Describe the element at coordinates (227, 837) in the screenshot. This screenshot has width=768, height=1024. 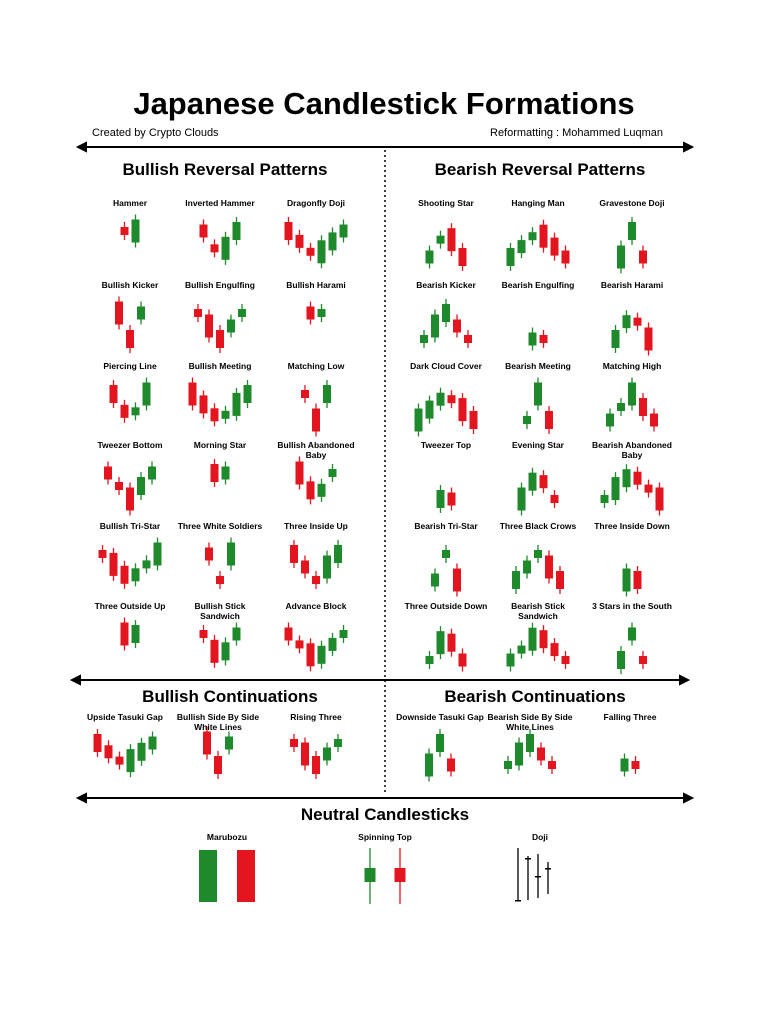
I see `pattern-label: Marubozu` at that location.